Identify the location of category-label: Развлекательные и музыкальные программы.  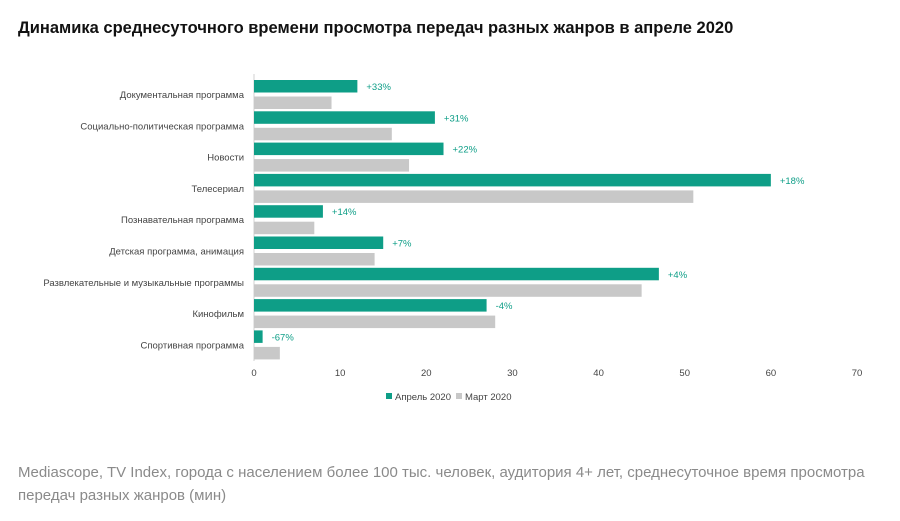
(143, 283).